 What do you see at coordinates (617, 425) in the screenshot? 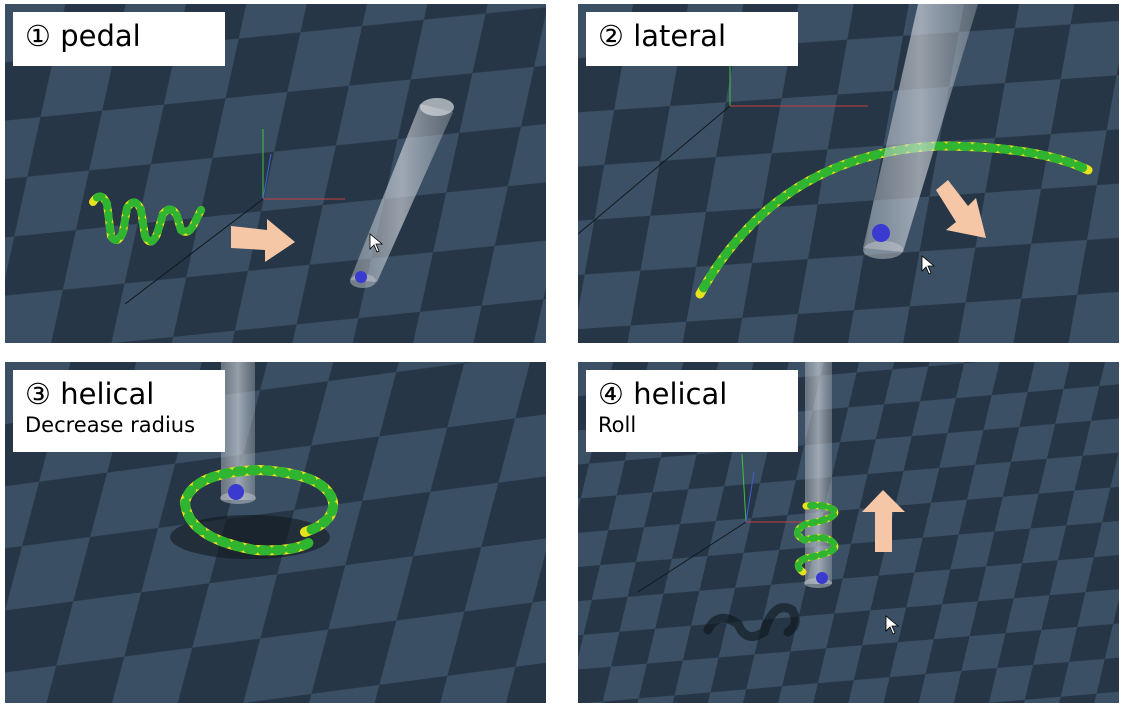
I see `panel-subtitle: Roll` at bounding box center [617, 425].